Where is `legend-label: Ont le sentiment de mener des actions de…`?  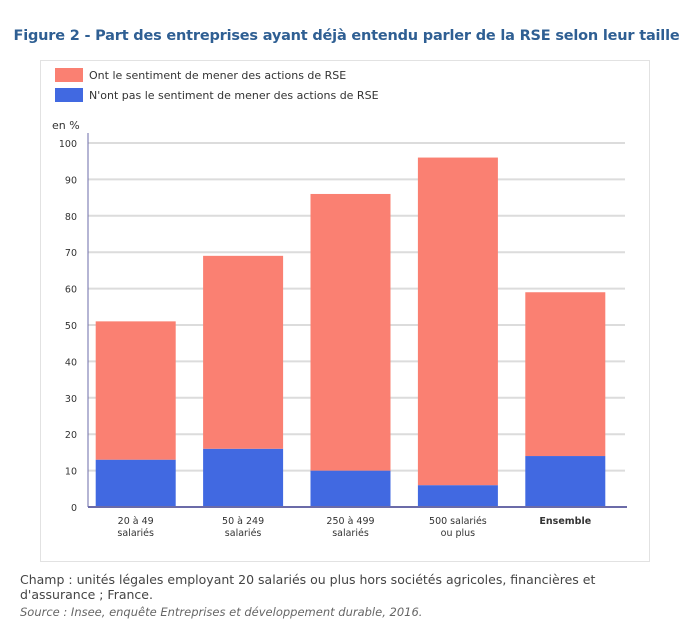
legend-label: Ont le sentiment de mener des actions de… is located at coordinates (218, 75).